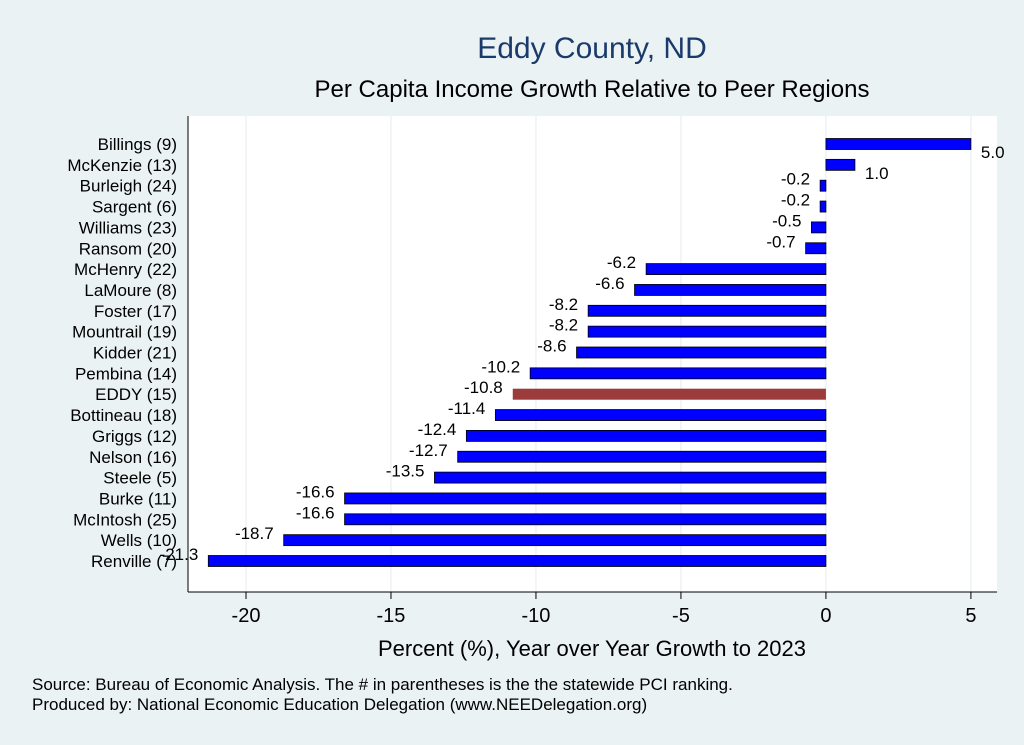 The image size is (1024, 745). What do you see at coordinates (405, 471) in the screenshot?
I see `data-label: -13.5` at bounding box center [405, 471].